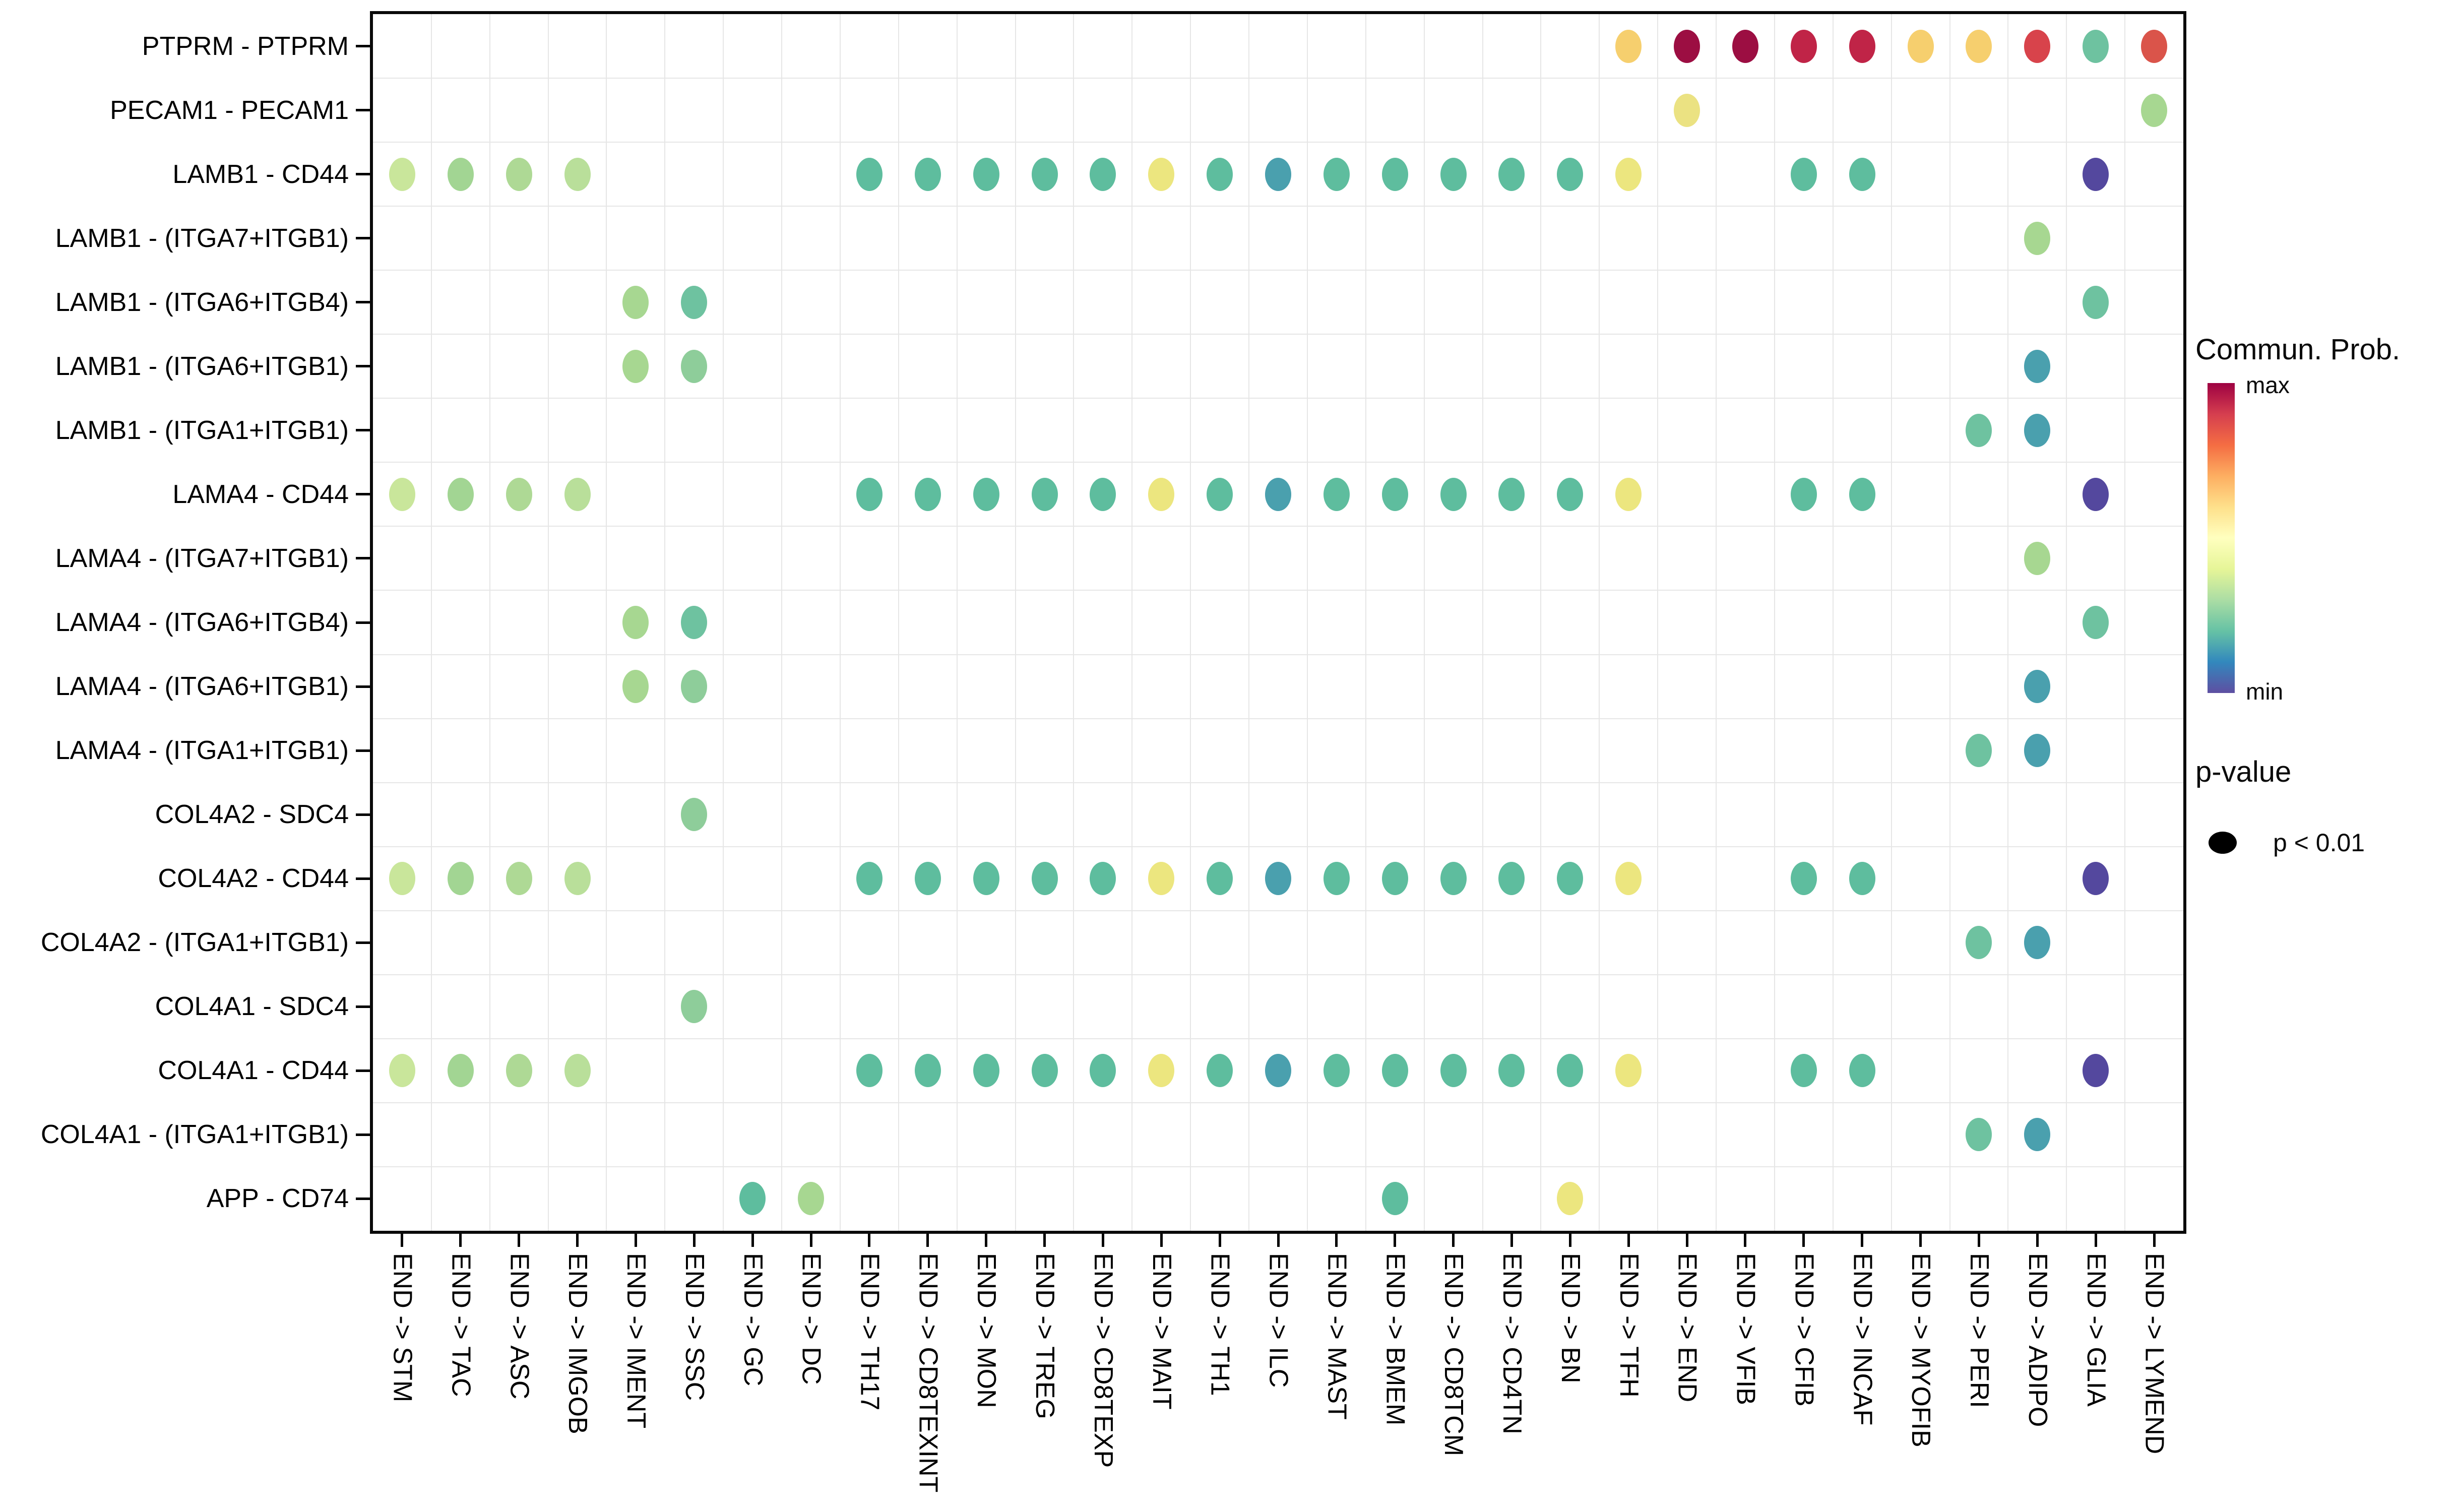 This screenshot has width=2457, height=1512. I want to click on colorbar-min-label: min, so click(2265, 692).